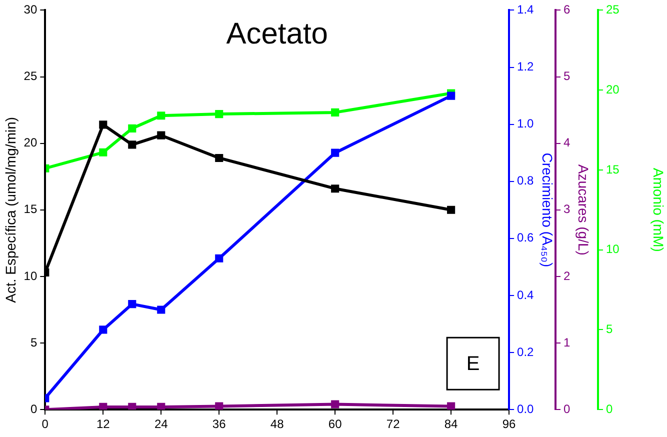 Image resolution: width=667 pixels, height=437 pixels. Describe the element at coordinates (567, 209) in the screenshot. I see `y3-tick-label: 3` at that location.